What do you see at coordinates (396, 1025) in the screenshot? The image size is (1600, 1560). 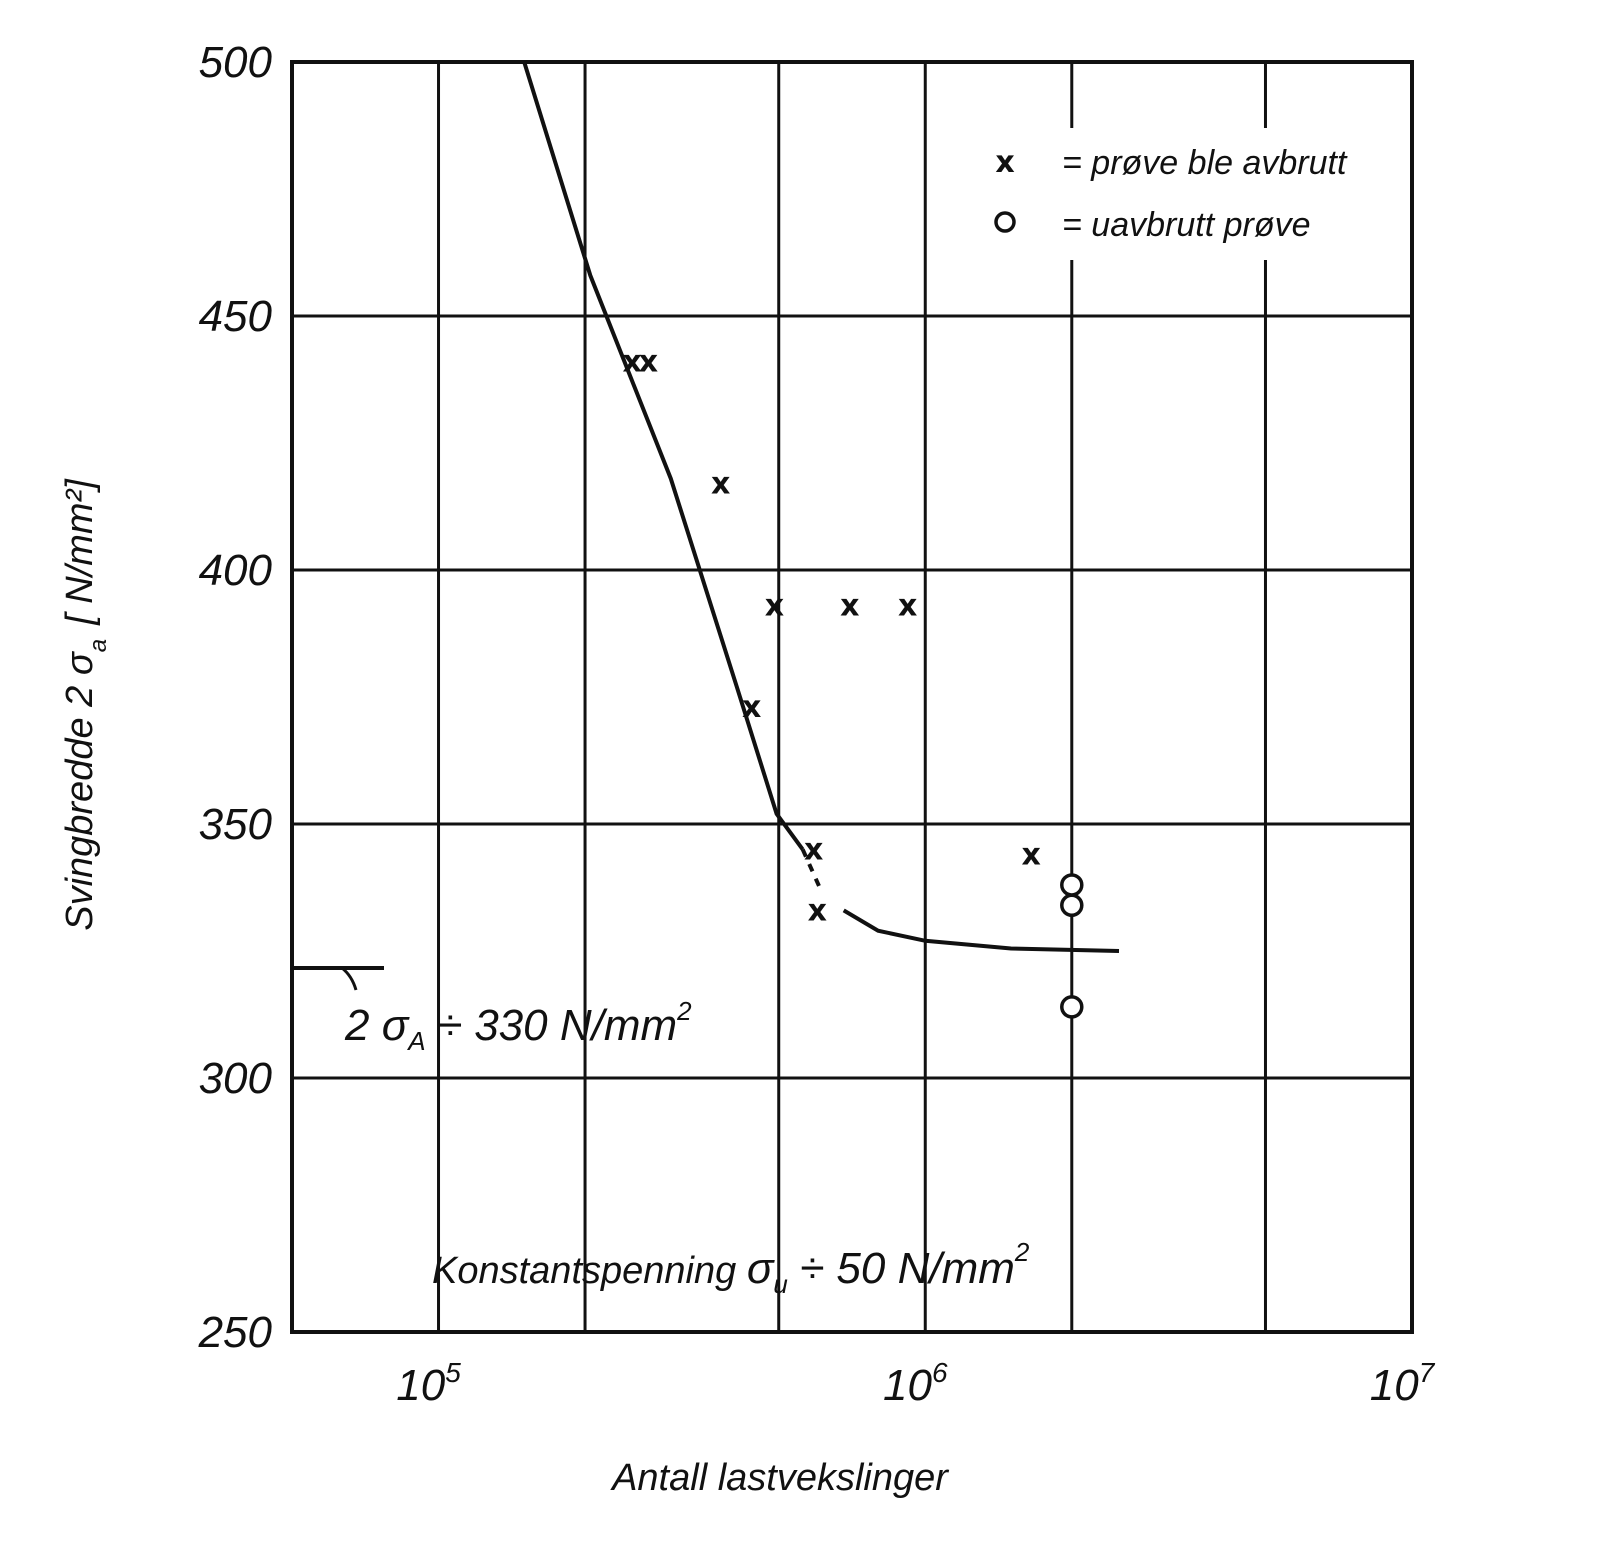 I see `endurance-symbol: σ` at bounding box center [396, 1025].